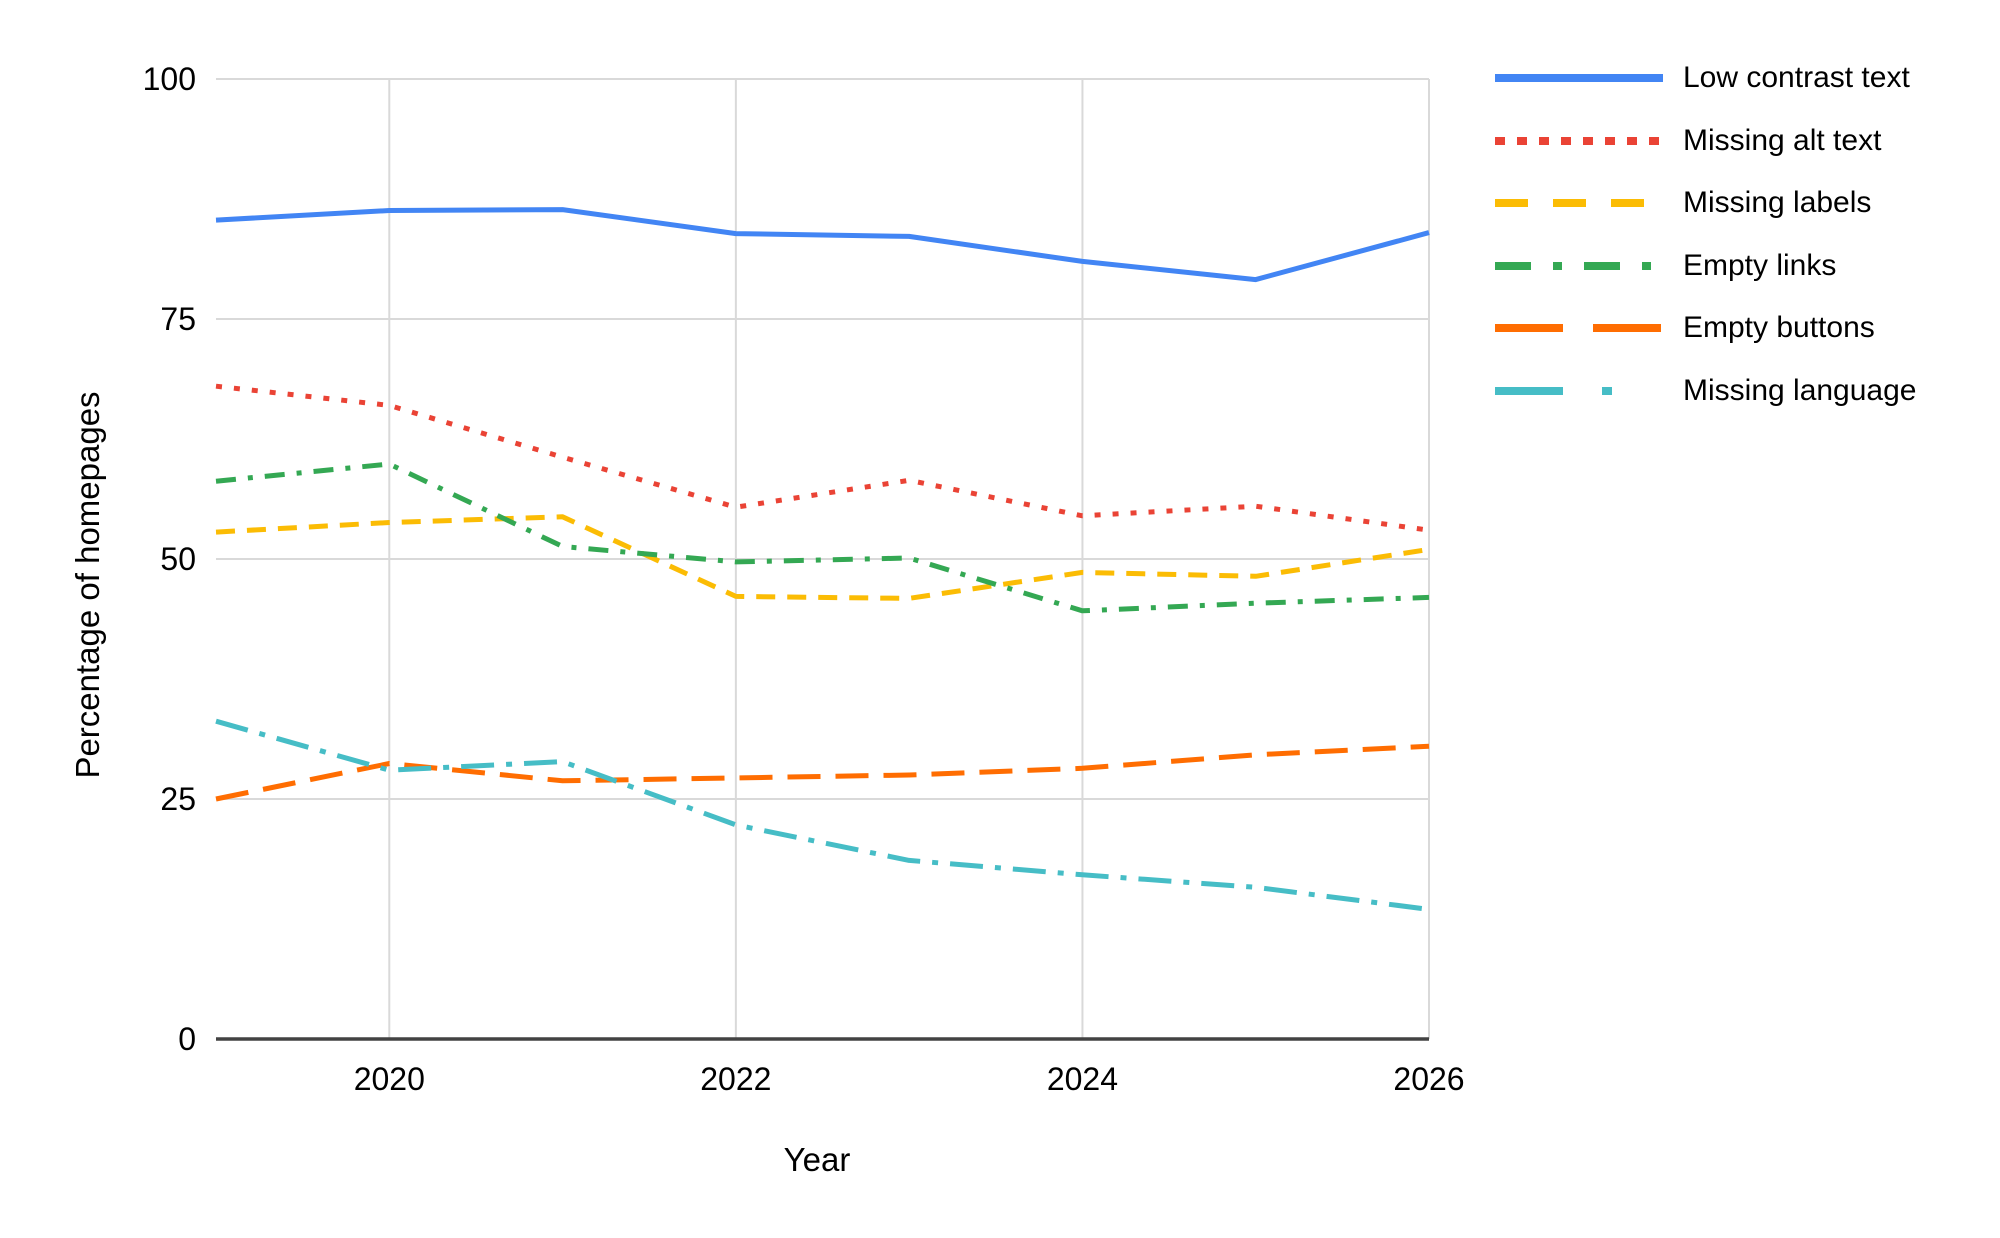 The height and width of the screenshot is (1238, 2000). What do you see at coordinates (822, 458) in the screenshot?
I see `series-line-missing-alt-text` at bounding box center [822, 458].